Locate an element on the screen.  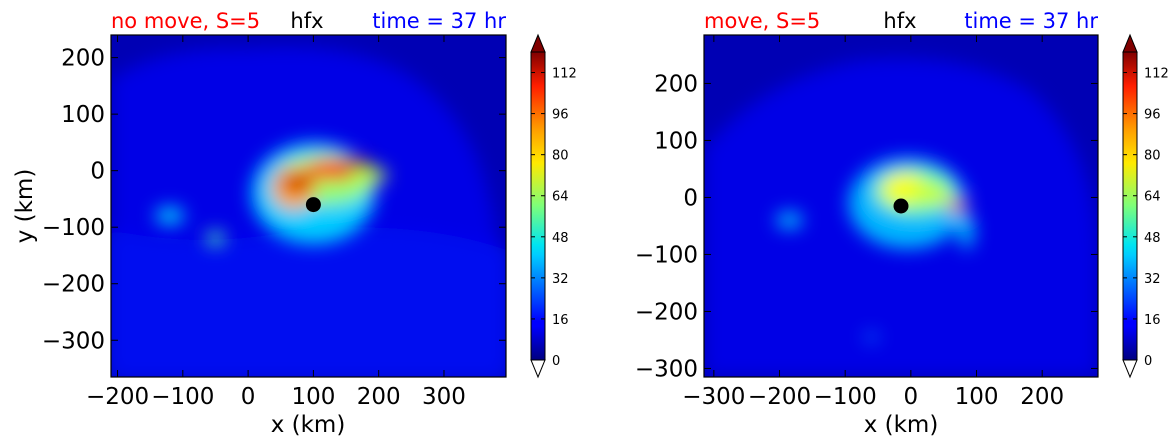
title-left: no move, S=5 is located at coordinates (185, 21).